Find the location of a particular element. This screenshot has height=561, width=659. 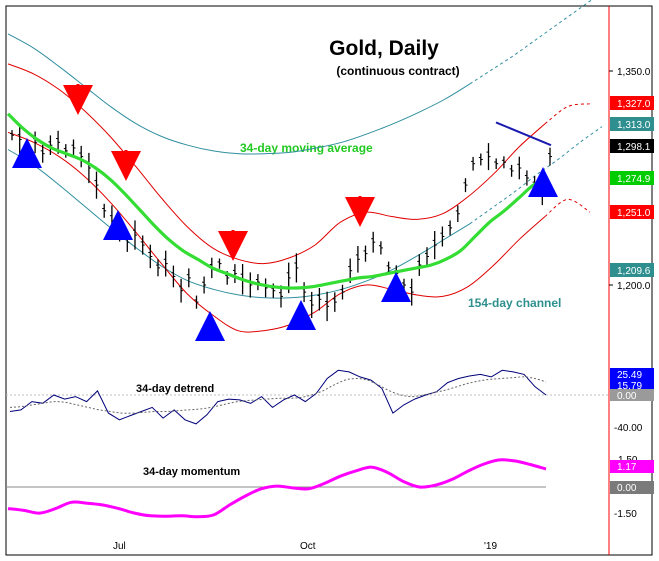

svg-text: 1,313.0 is located at coordinates (634, 125).